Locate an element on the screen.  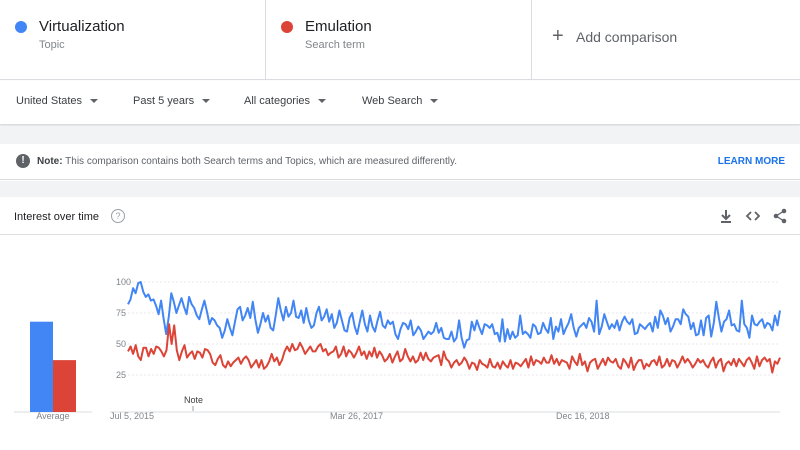
note-bold: Note: is located at coordinates (50, 161).